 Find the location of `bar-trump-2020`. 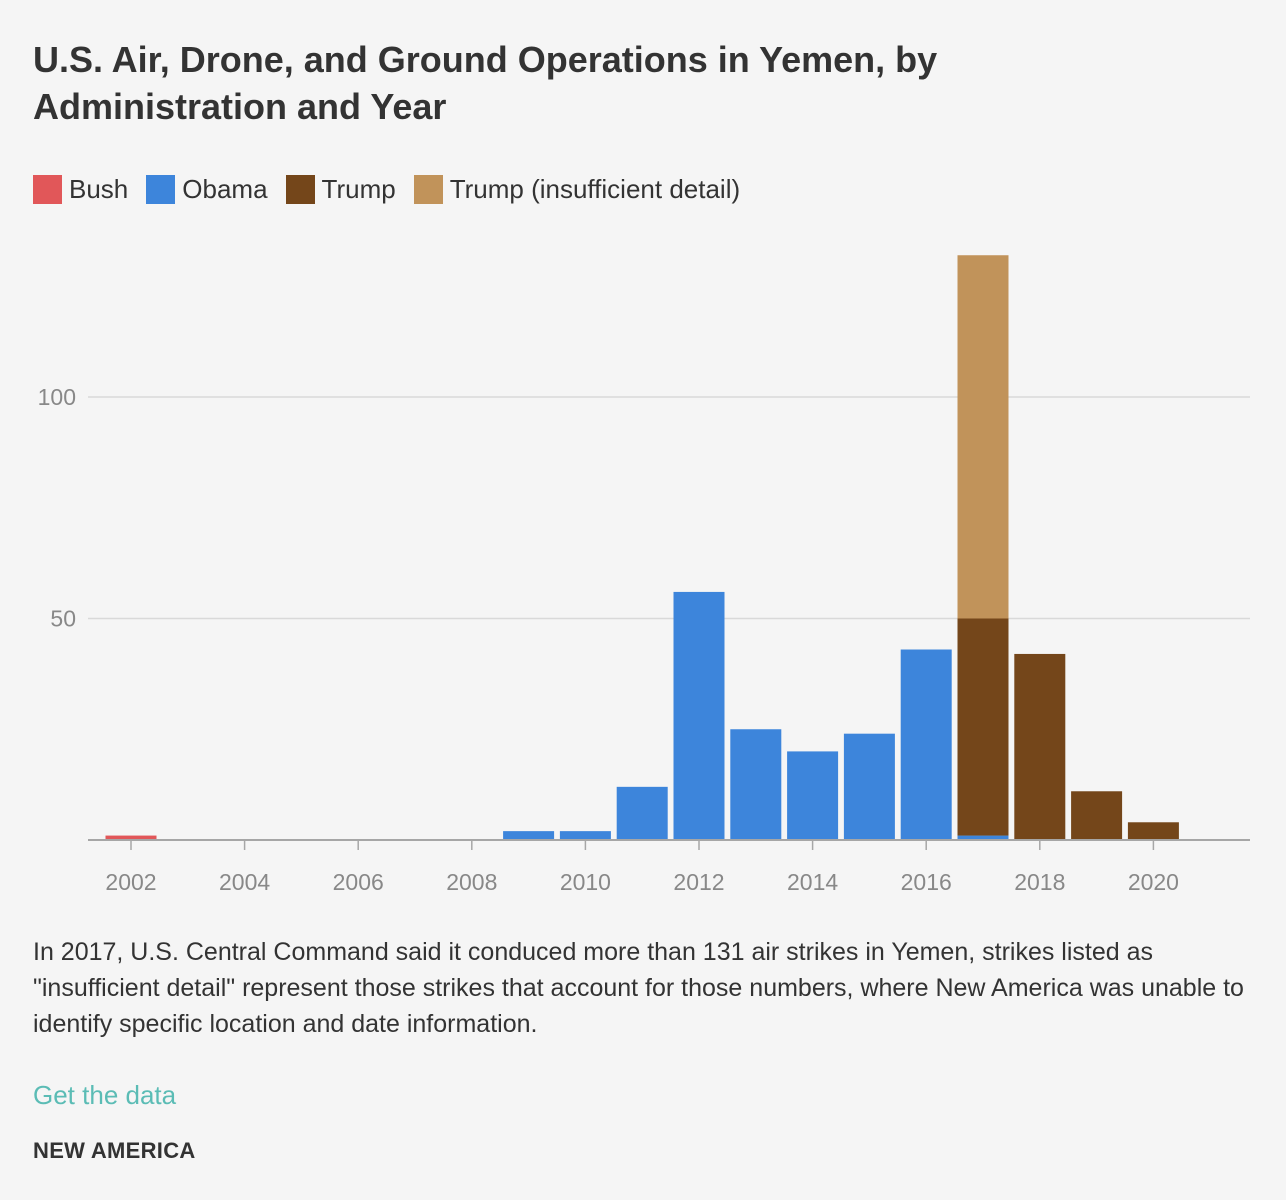

bar-trump-2020 is located at coordinates (1153, 831).